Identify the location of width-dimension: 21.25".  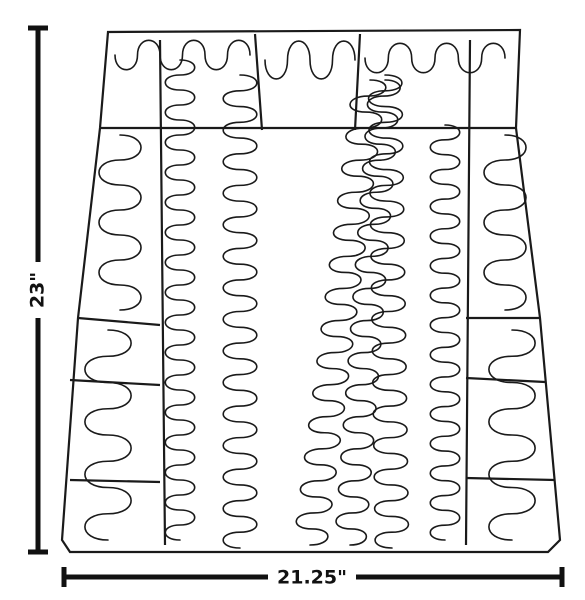
(313, 577).